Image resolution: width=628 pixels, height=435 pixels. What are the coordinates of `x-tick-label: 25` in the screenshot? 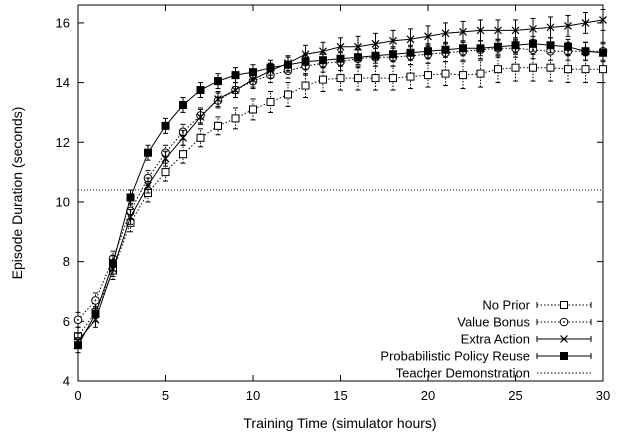 It's located at (515, 395).